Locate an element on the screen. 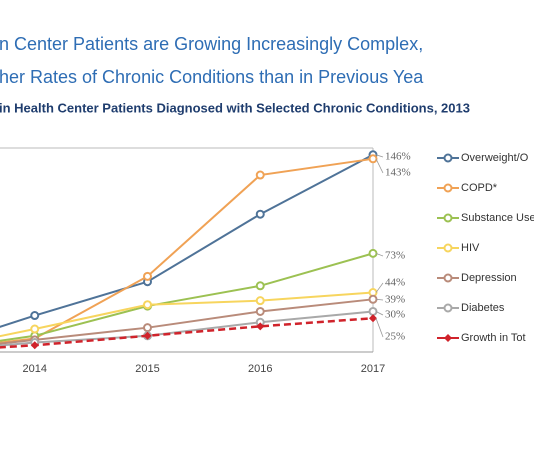  x-tick-label: 2016 is located at coordinates (260, 369).